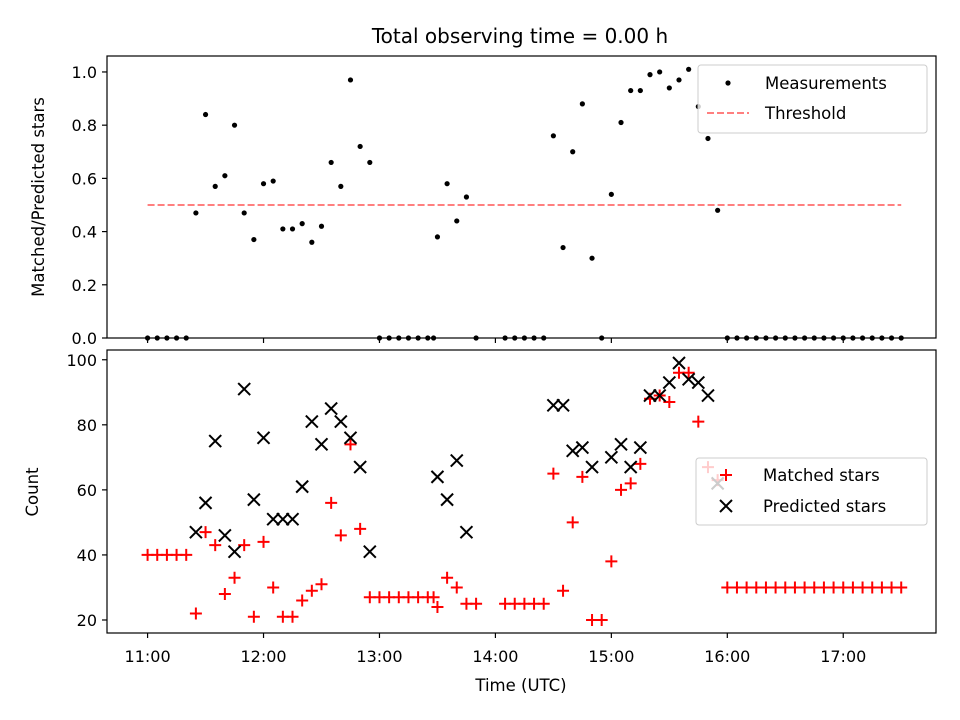 The height and width of the screenshot is (720, 960). What do you see at coordinates (84, 338) in the screenshot?
I see `top-y-tick-label: 0.0` at bounding box center [84, 338].